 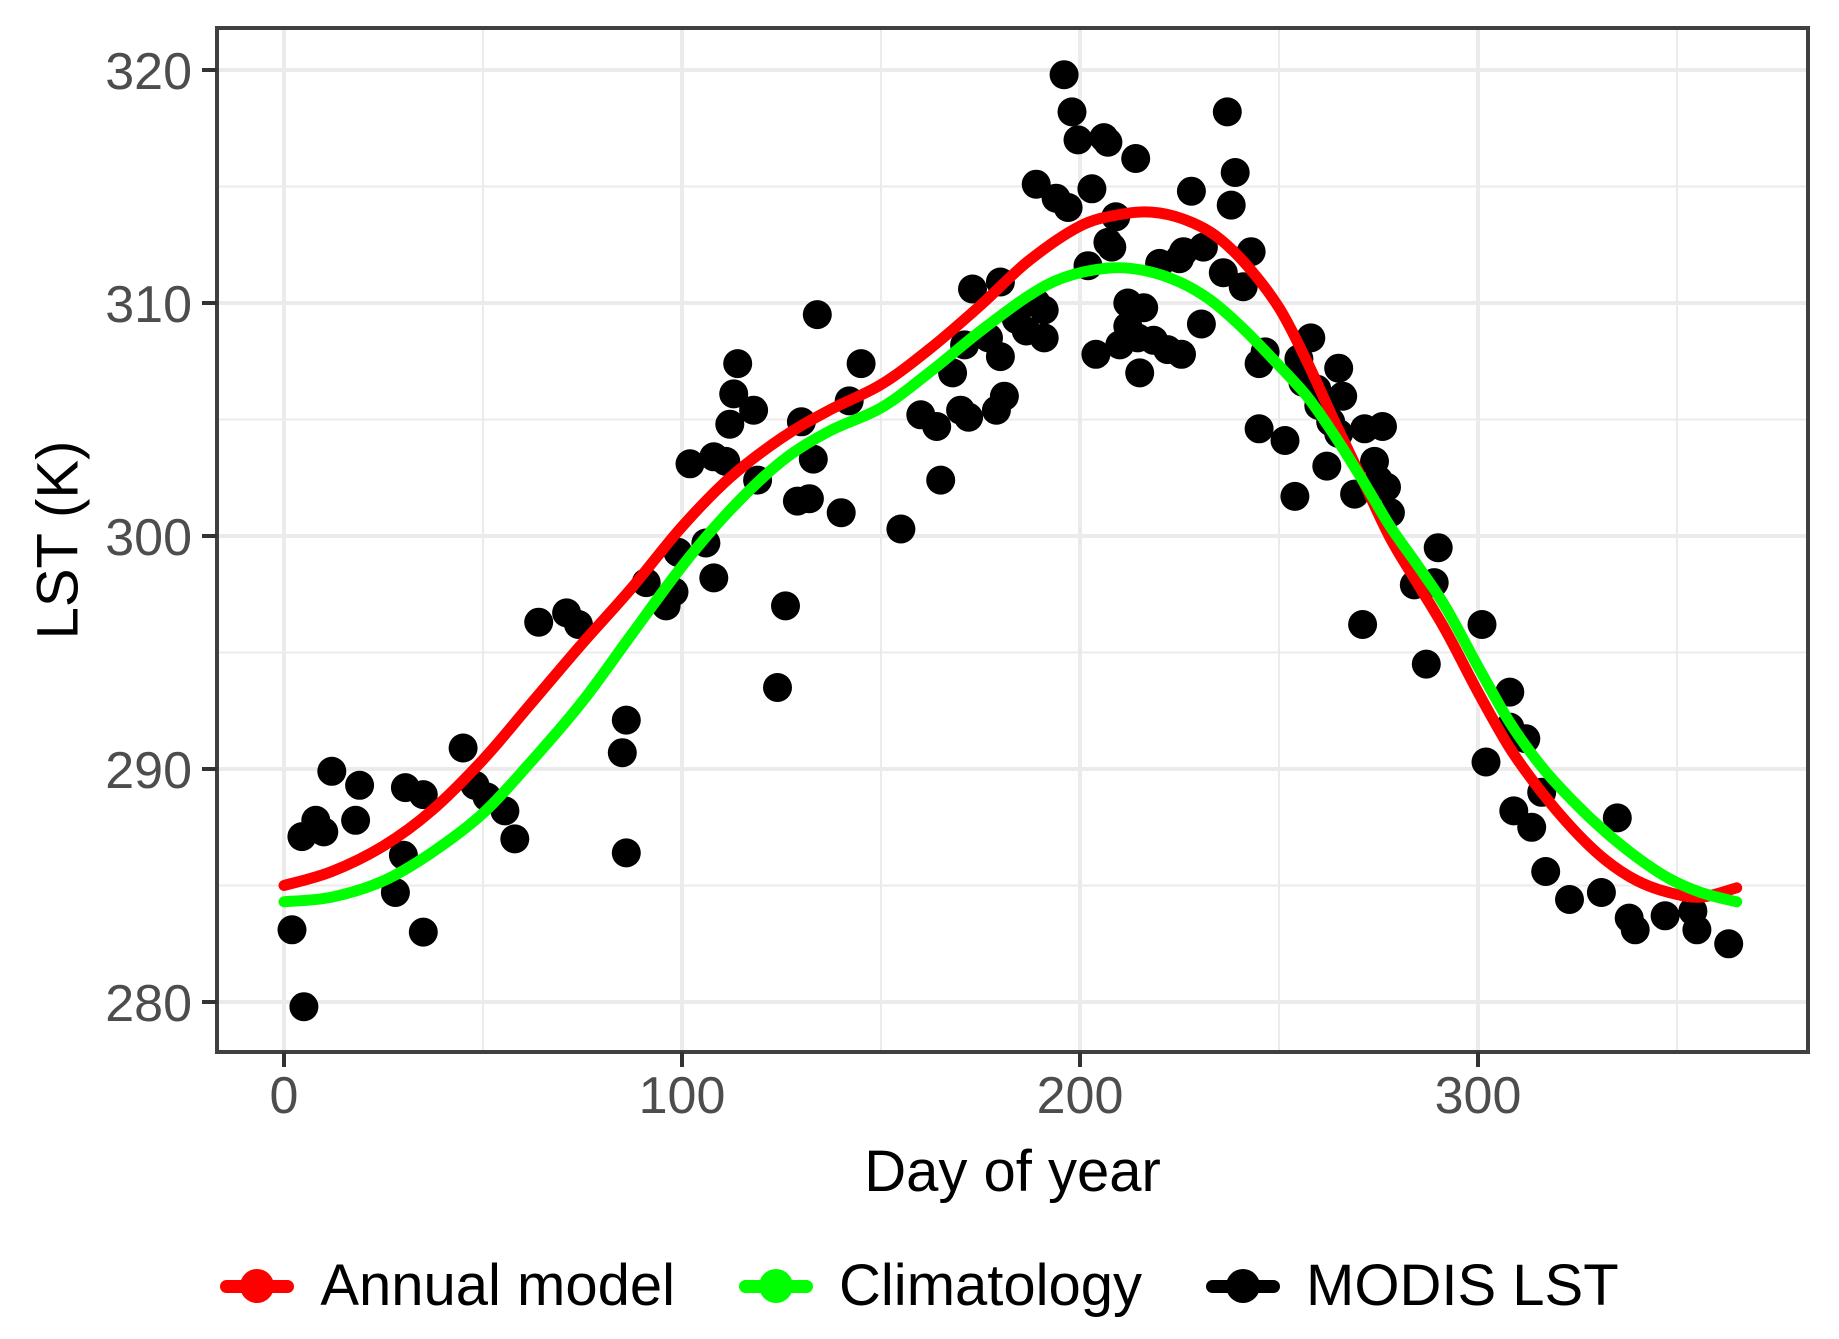 I want to click on legend-item-annual-model: Annual model, so click(x=447, y=1285).